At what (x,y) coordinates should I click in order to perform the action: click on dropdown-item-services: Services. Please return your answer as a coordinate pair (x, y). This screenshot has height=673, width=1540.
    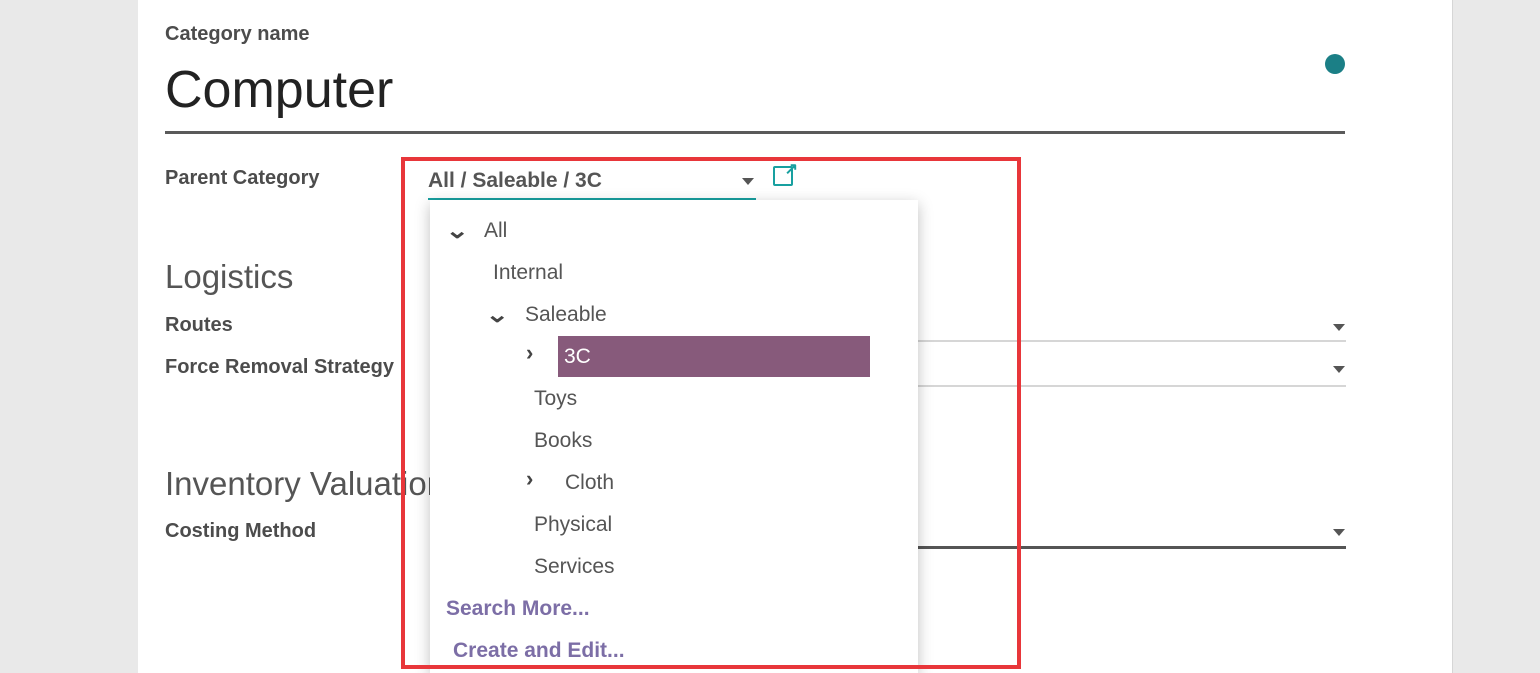
    Looking at the image, I should click on (574, 566).